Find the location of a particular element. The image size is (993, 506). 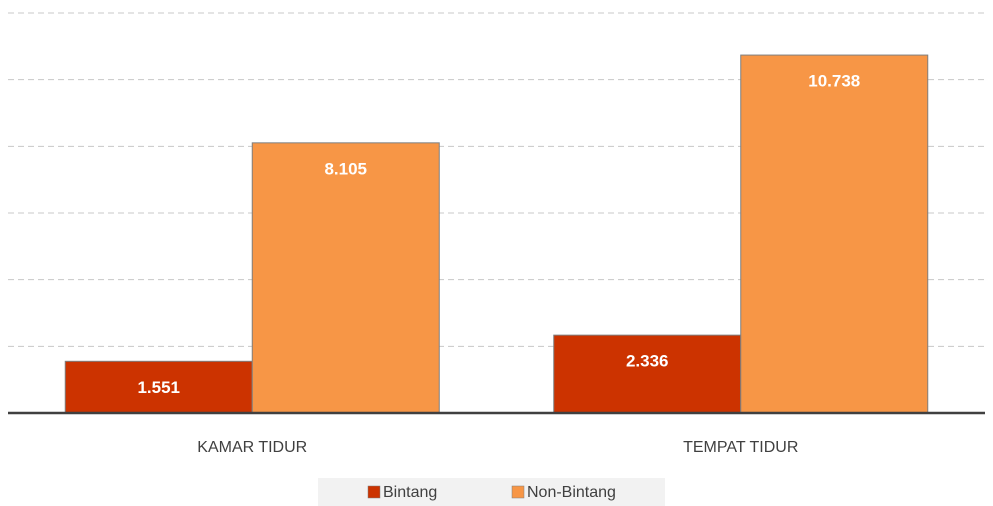

value-label: 1.551 is located at coordinates (158, 387).